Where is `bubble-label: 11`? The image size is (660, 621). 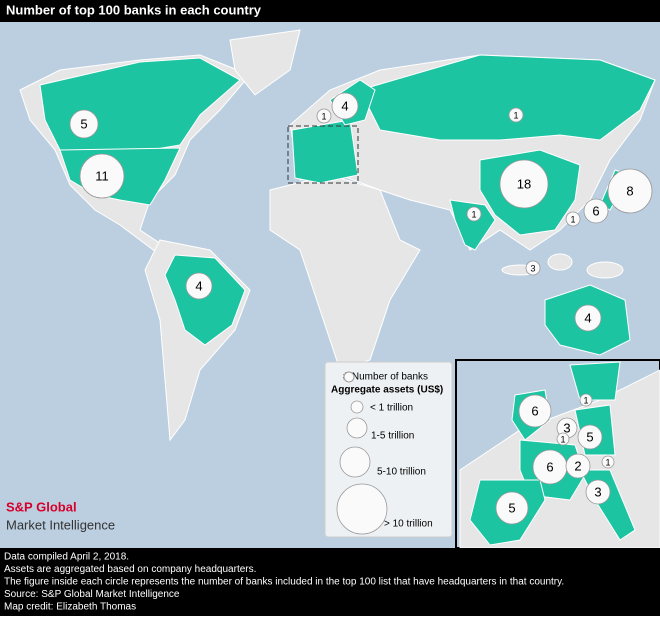 bubble-label: 11 is located at coordinates (102, 175).